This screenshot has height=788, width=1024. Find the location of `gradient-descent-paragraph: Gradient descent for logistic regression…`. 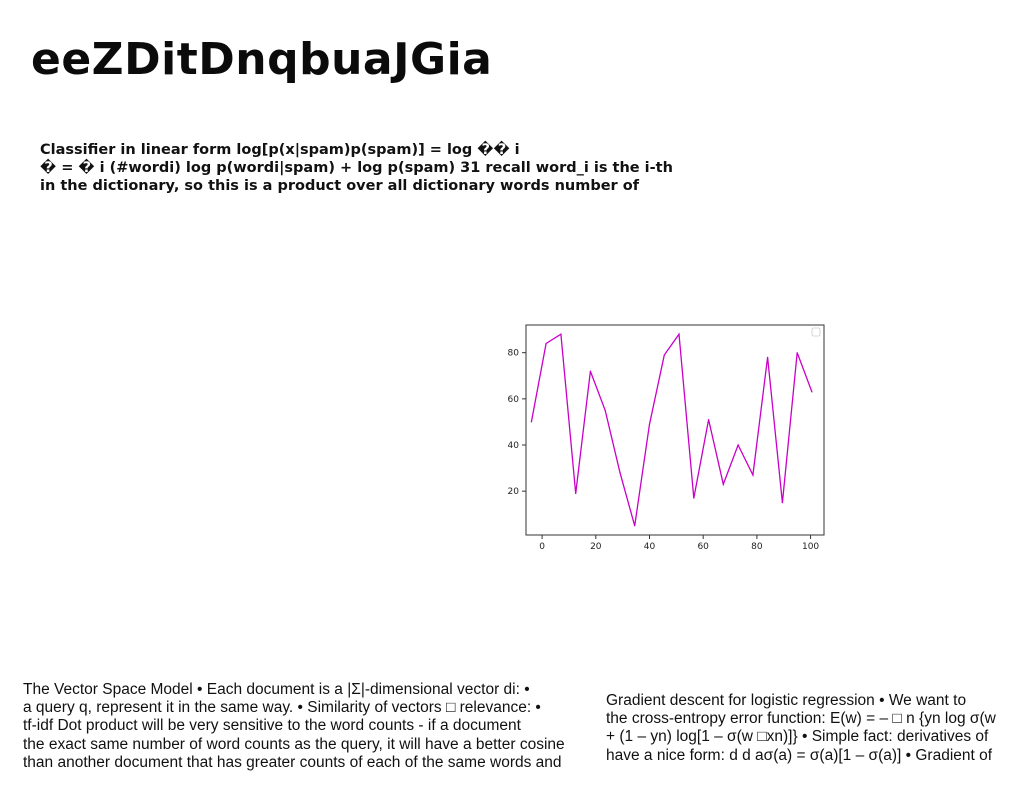

gradient-descent-paragraph: Gradient descent for logistic regression… is located at coordinates (811, 728).